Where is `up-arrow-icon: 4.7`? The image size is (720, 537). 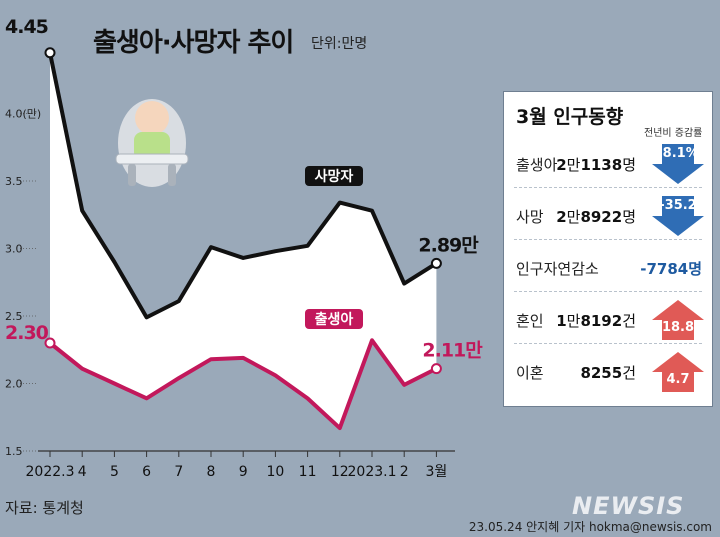
up-arrow-icon: 4.7 is located at coordinates (678, 372).